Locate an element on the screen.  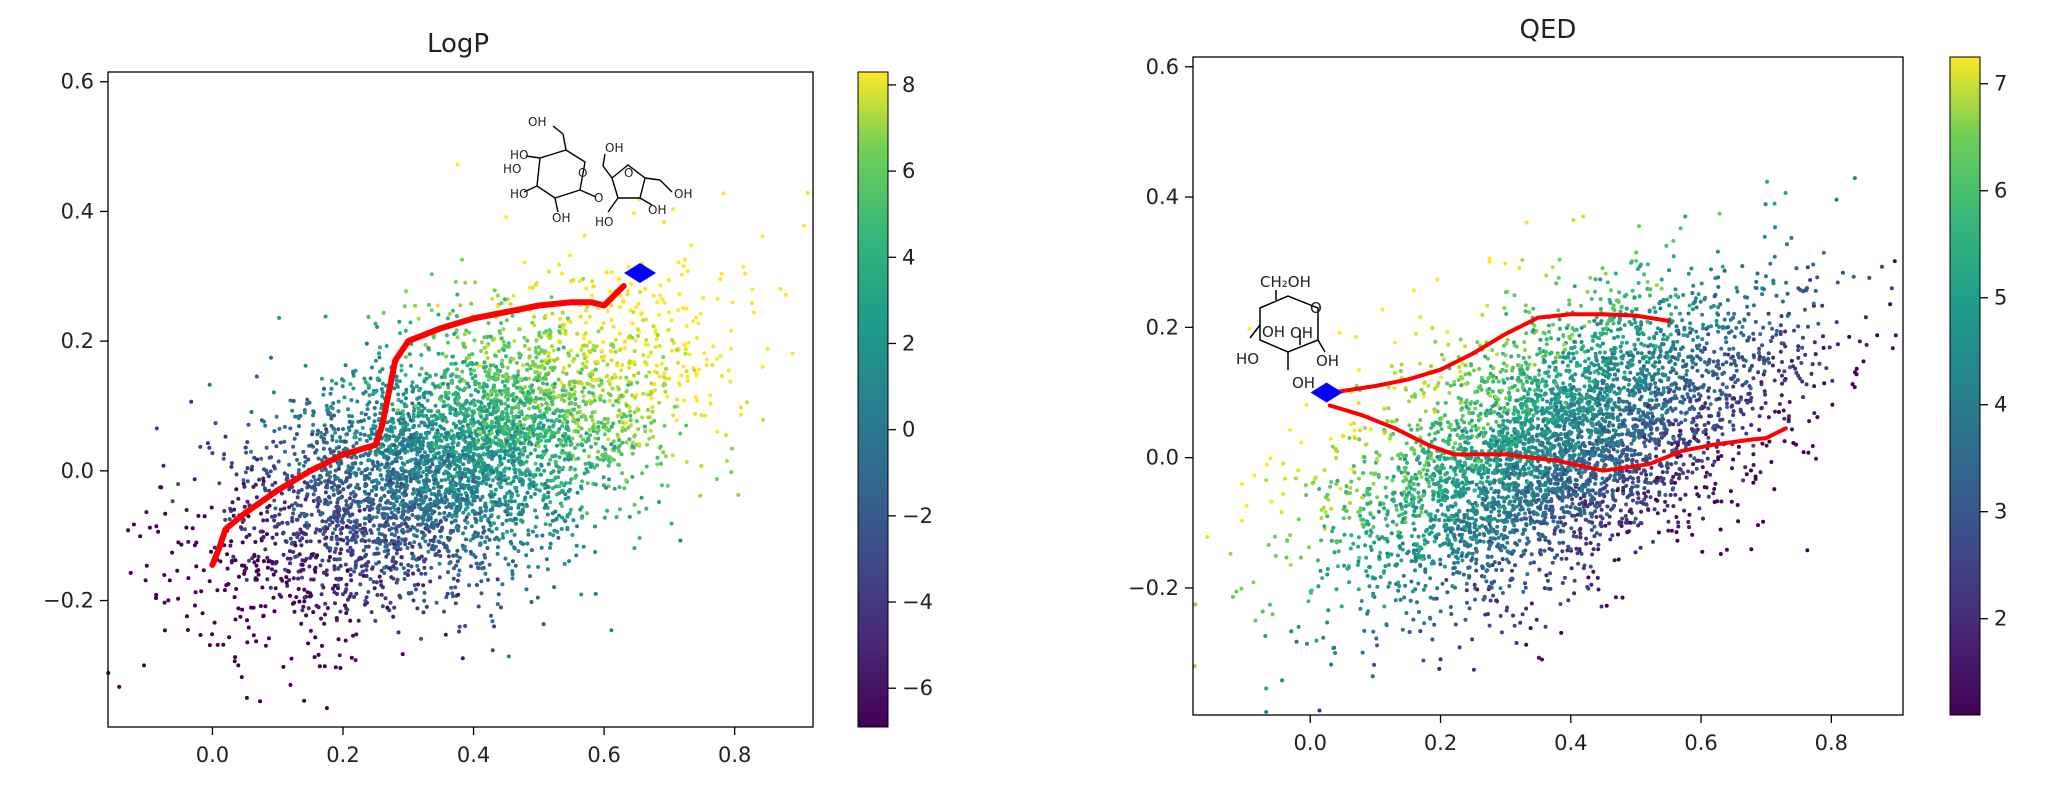
x-tick-label: 0.6 is located at coordinates (603, 755).